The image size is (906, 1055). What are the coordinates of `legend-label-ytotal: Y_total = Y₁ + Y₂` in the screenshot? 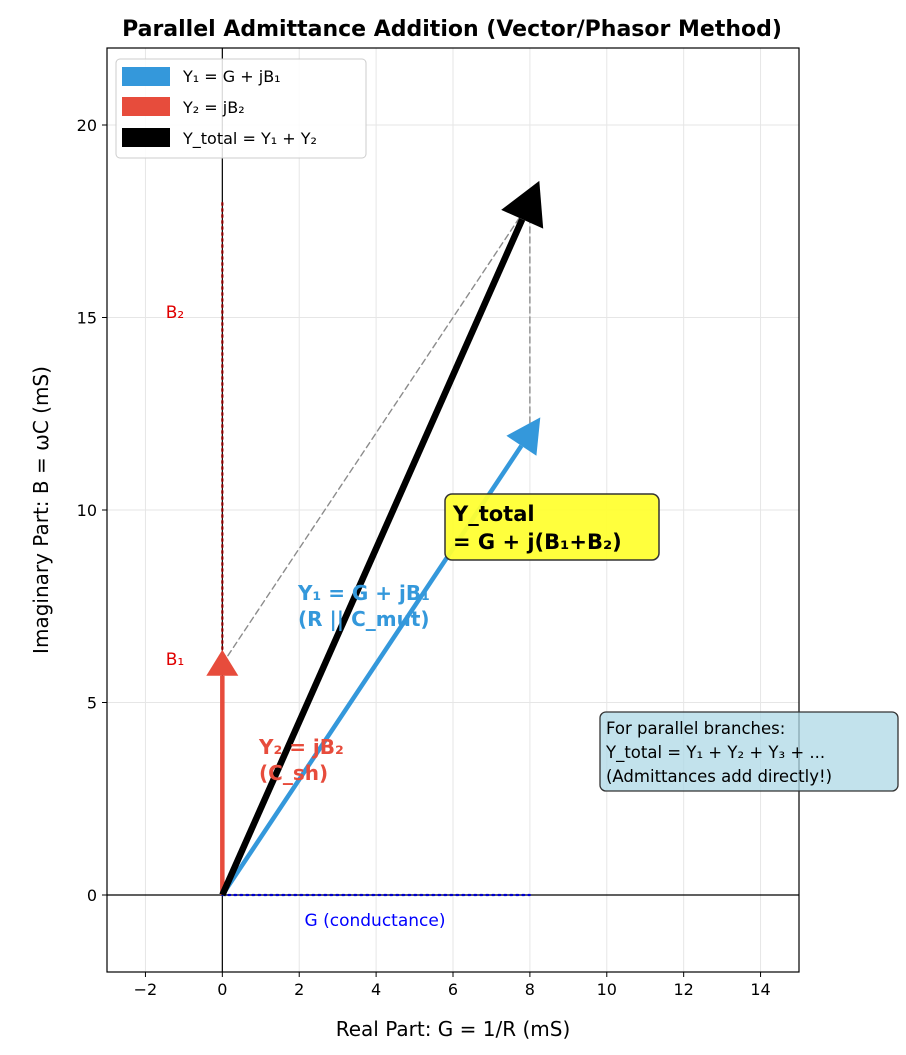 It's located at (249, 139).